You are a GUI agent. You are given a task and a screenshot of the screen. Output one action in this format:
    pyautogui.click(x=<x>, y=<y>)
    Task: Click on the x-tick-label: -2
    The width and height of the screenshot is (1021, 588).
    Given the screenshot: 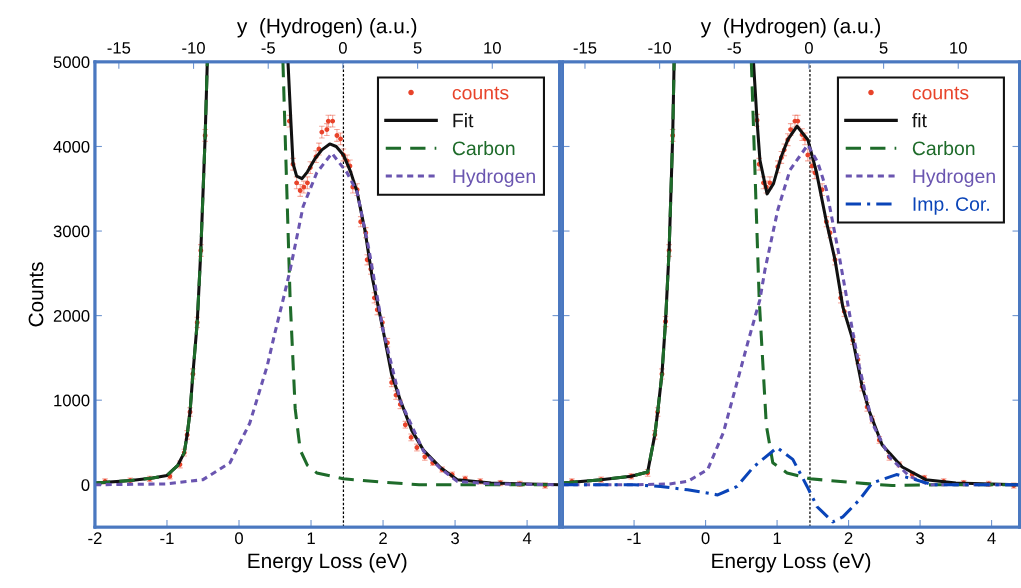 What is the action you would take?
    pyautogui.click(x=95, y=538)
    